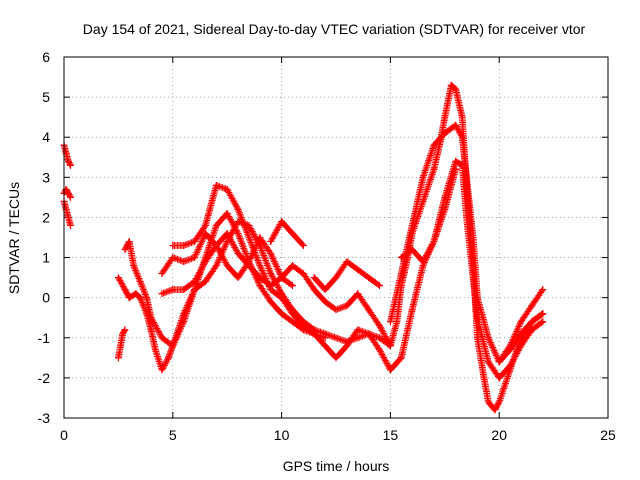 The height and width of the screenshot is (480, 640). What do you see at coordinates (46, 258) in the screenshot?
I see `y-tick-label: 1` at bounding box center [46, 258].